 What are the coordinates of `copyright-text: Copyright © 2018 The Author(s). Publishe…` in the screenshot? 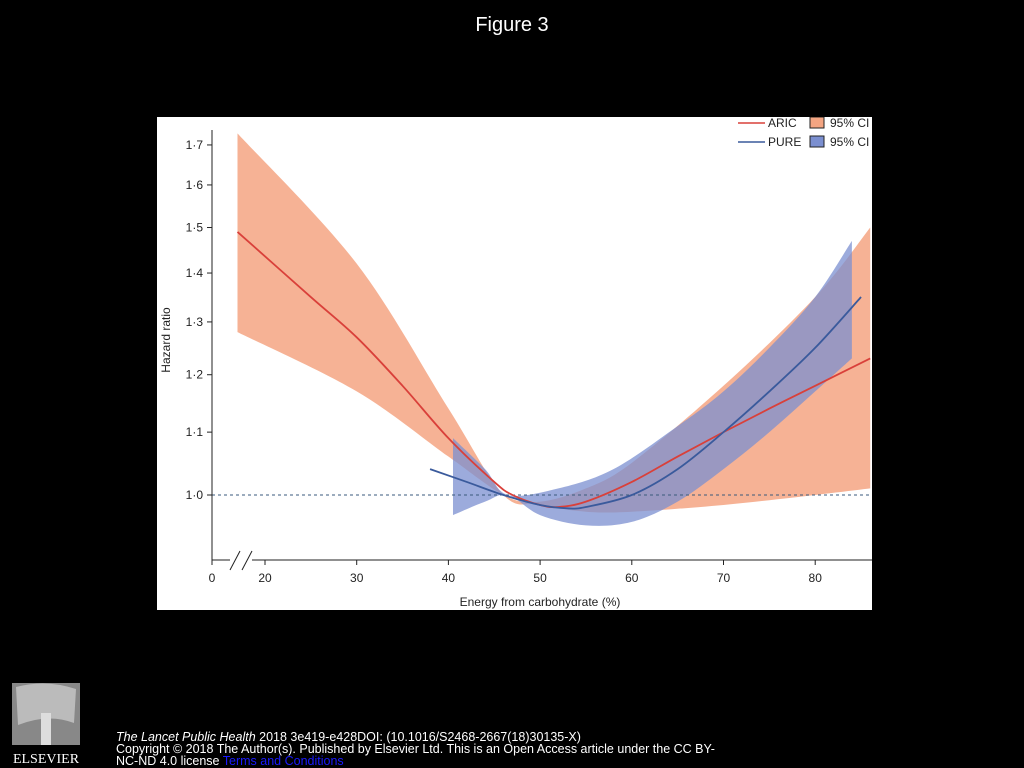 It's located at (415, 755).